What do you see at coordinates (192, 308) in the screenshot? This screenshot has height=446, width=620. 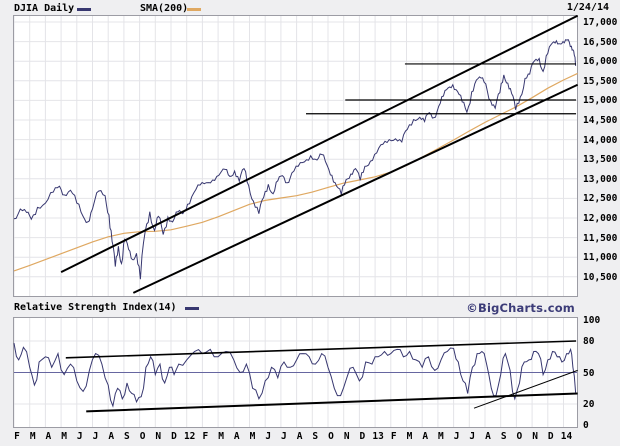 I see `rsi-color-swatch` at bounding box center [192, 308].